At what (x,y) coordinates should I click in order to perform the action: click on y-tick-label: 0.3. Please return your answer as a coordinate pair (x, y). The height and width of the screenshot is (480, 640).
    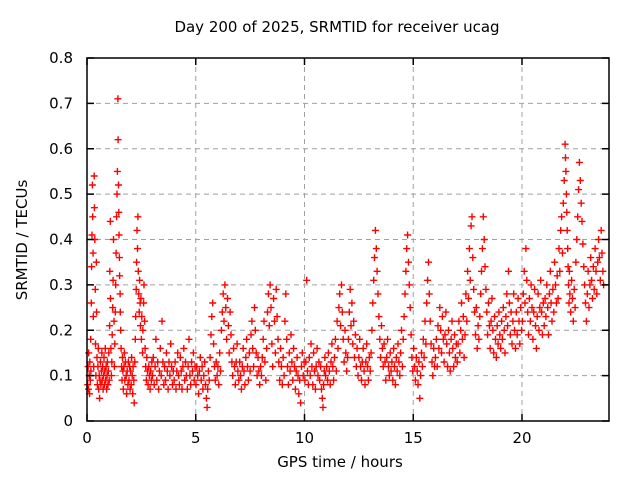
    Looking at the image, I should click on (61, 285).